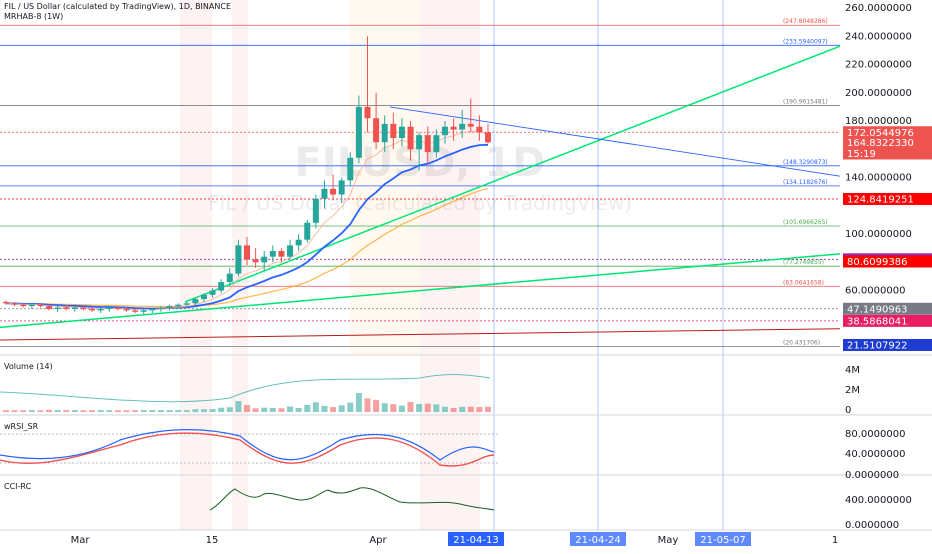 This screenshot has height=554, width=932. What do you see at coordinates (878, 178) in the screenshot?
I see `price-tick-5: 140.0000000` at bounding box center [878, 178].